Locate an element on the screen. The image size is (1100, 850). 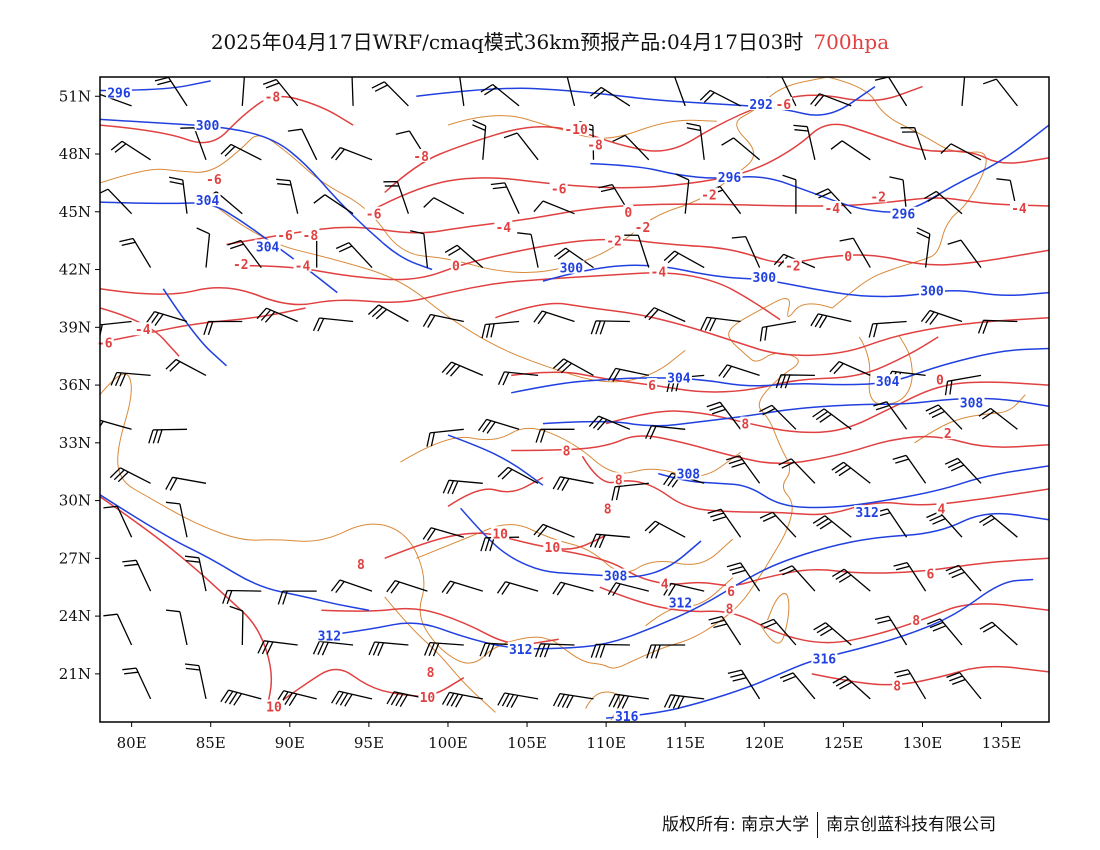
lat-tick-label: 24N is located at coordinates (75, 616).